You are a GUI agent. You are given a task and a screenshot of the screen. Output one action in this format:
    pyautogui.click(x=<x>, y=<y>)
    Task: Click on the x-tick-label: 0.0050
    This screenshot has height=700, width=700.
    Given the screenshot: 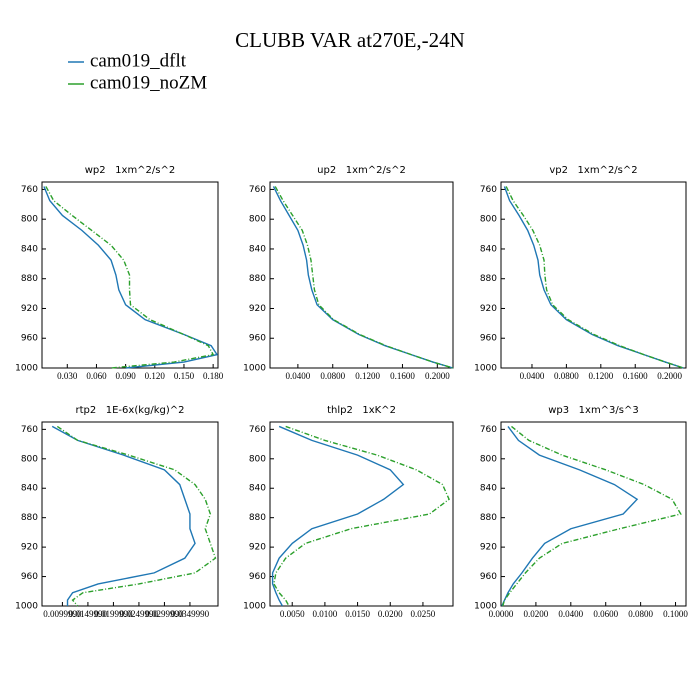 What is the action you would take?
    pyautogui.click(x=292, y=614)
    